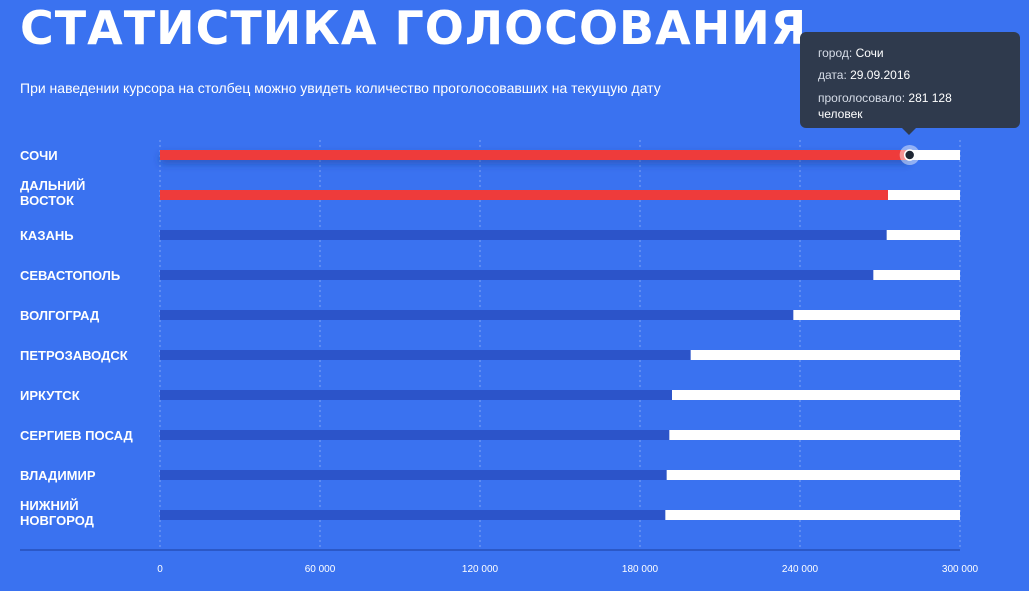  I want to click on tooltip-votes-row: проголосовало: 281 128, so click(910, 98).